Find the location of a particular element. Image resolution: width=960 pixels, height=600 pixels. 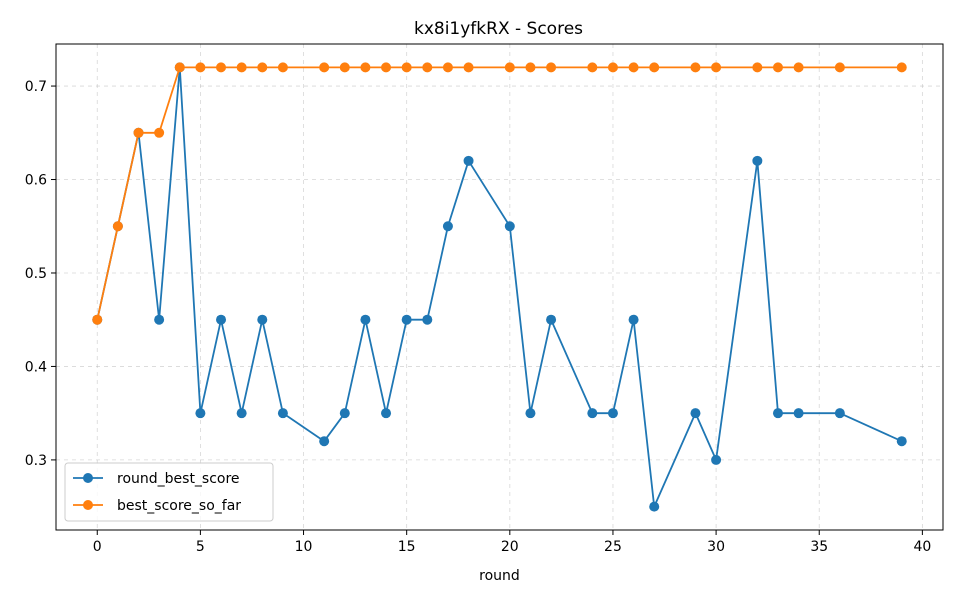

legend-label: best_score_so_far is located at coordinates (179, 506).